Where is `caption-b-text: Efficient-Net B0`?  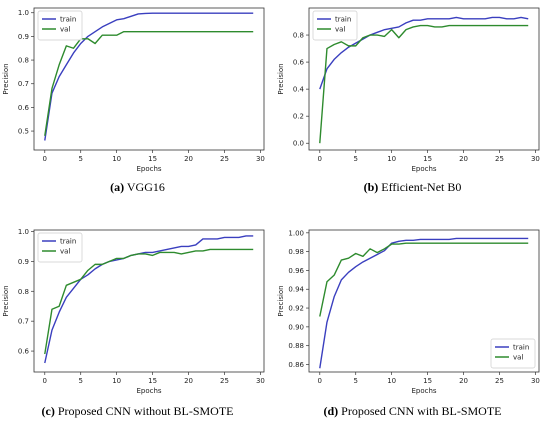 caption-b-text: Efficient-Net B0 is located at coordinates (420, 187).